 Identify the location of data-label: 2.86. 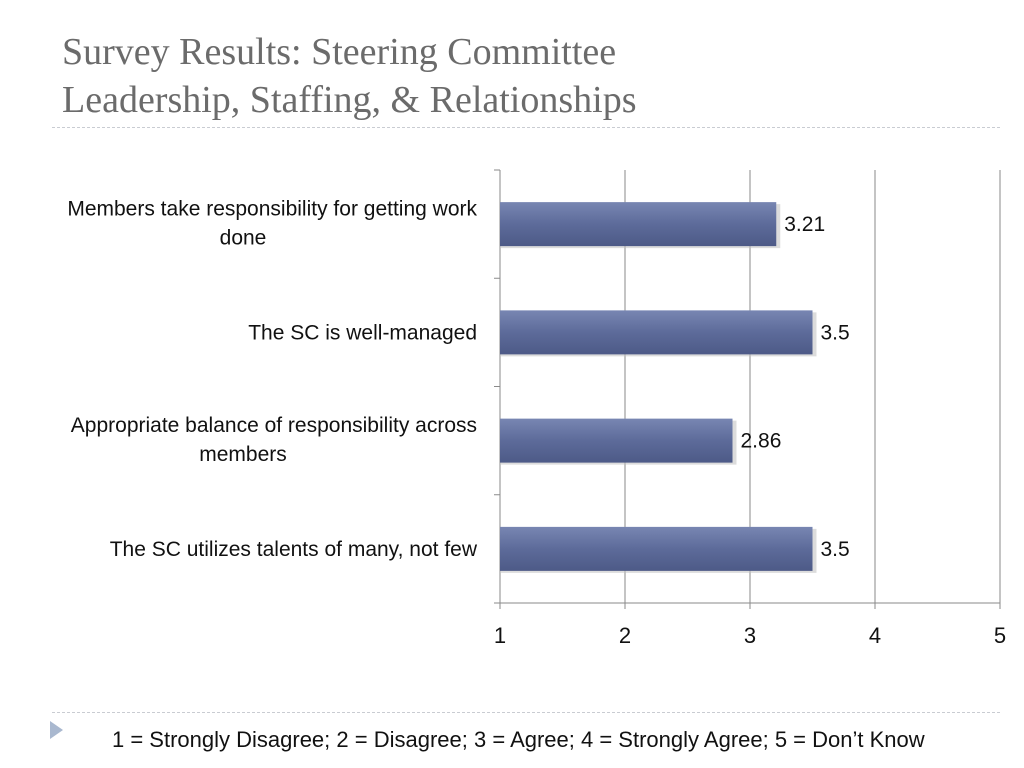
(761, 441).